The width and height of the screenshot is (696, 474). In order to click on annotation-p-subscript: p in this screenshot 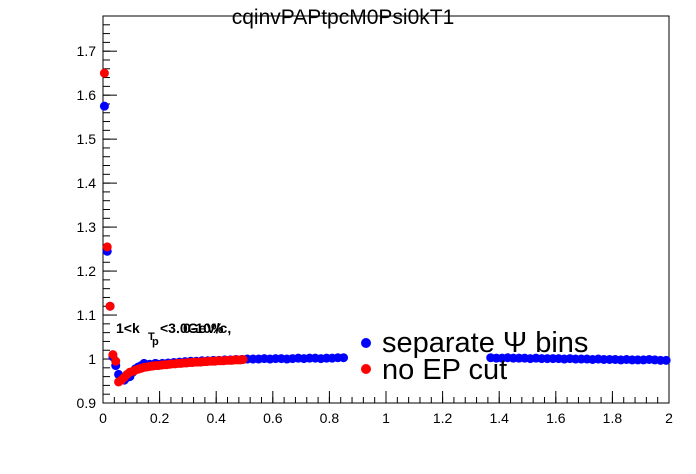, I will do `click(155, 342)`.